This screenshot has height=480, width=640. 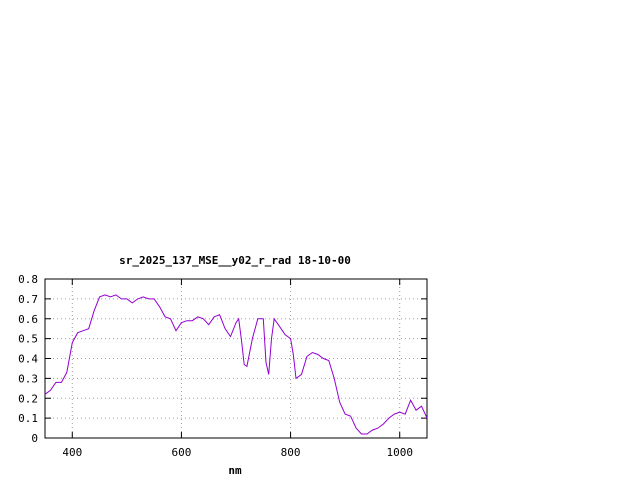 What do you see at coordinates (291, 452) in the screenshot?
I see `x-tick-label: 800` at bounding box center [291, 452].